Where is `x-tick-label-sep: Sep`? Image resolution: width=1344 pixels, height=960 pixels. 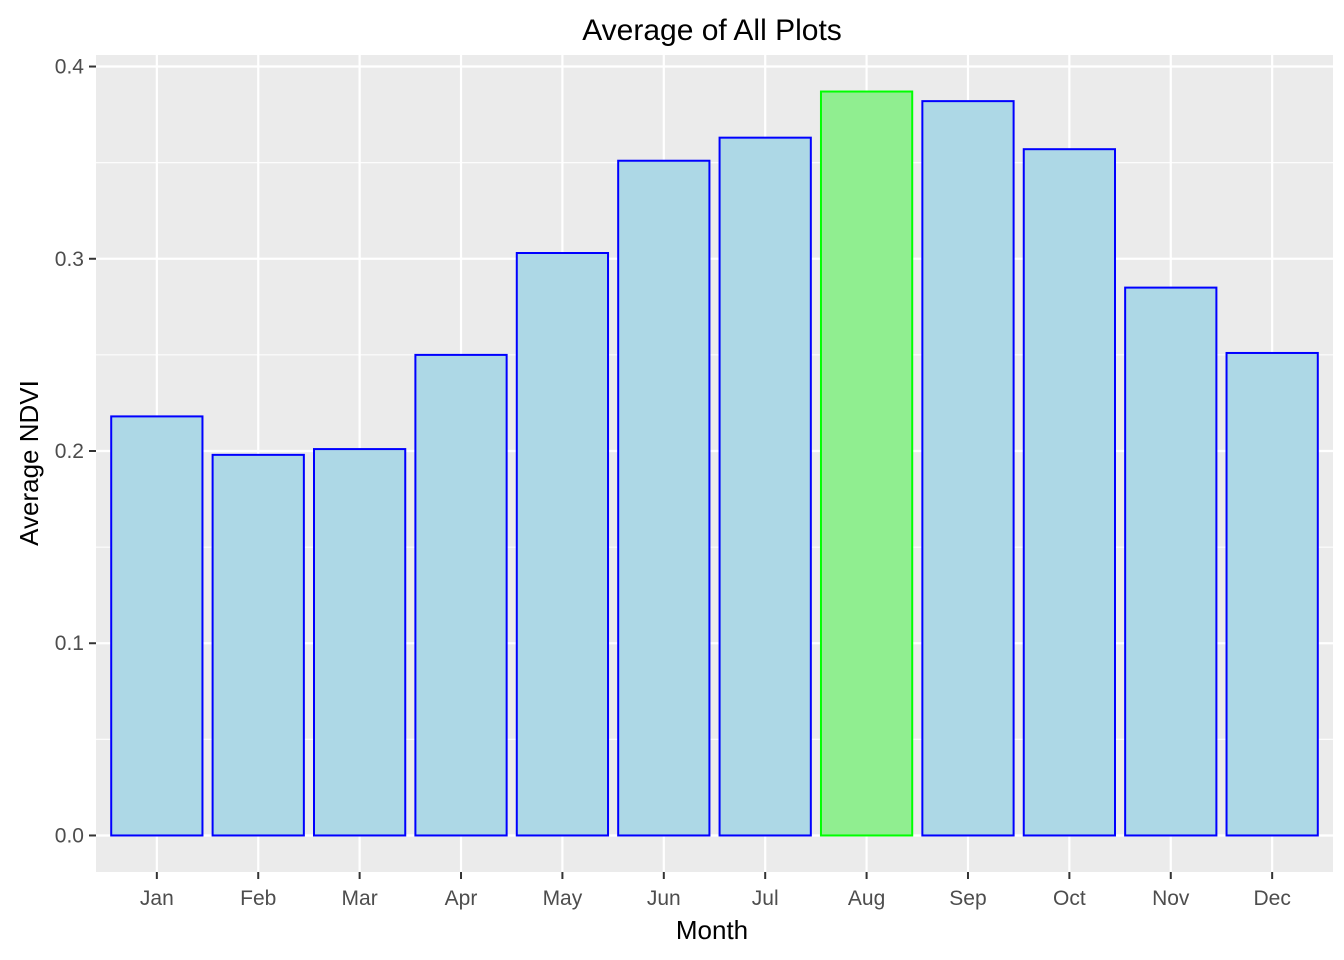
x-tick-label-sep: Sep is located at coordinates (967, 898).